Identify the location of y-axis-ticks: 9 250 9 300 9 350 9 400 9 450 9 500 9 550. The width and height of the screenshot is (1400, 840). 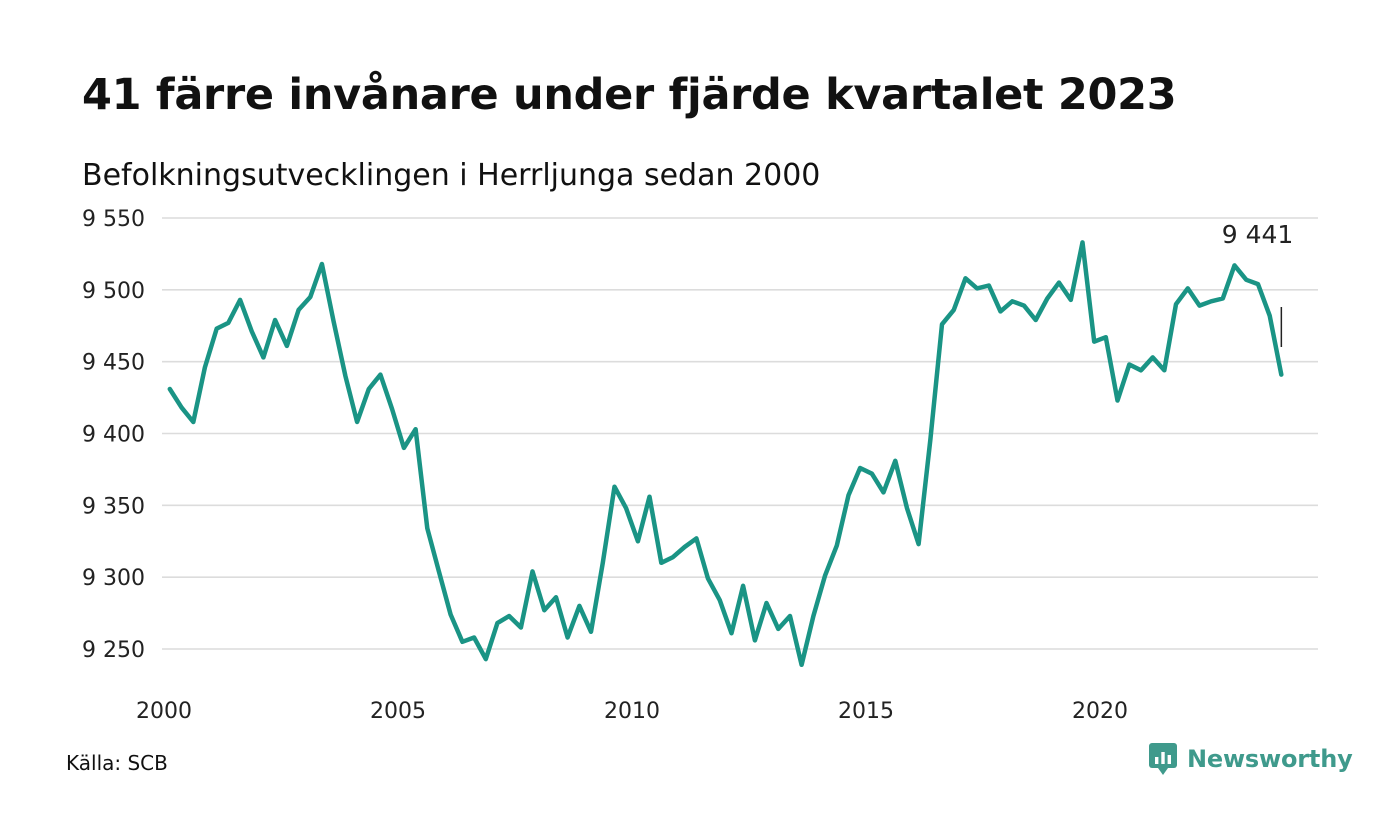
(113, 435).